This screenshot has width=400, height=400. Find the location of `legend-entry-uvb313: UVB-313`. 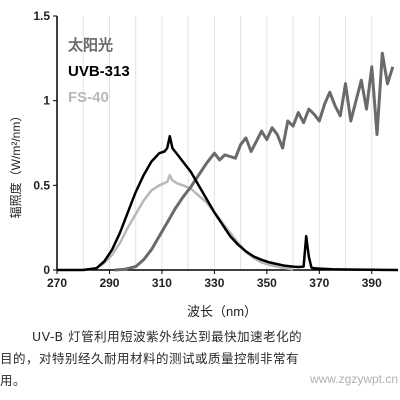

legend-entry-uvb313: UVB-313 is located at coordinates (99, 71).